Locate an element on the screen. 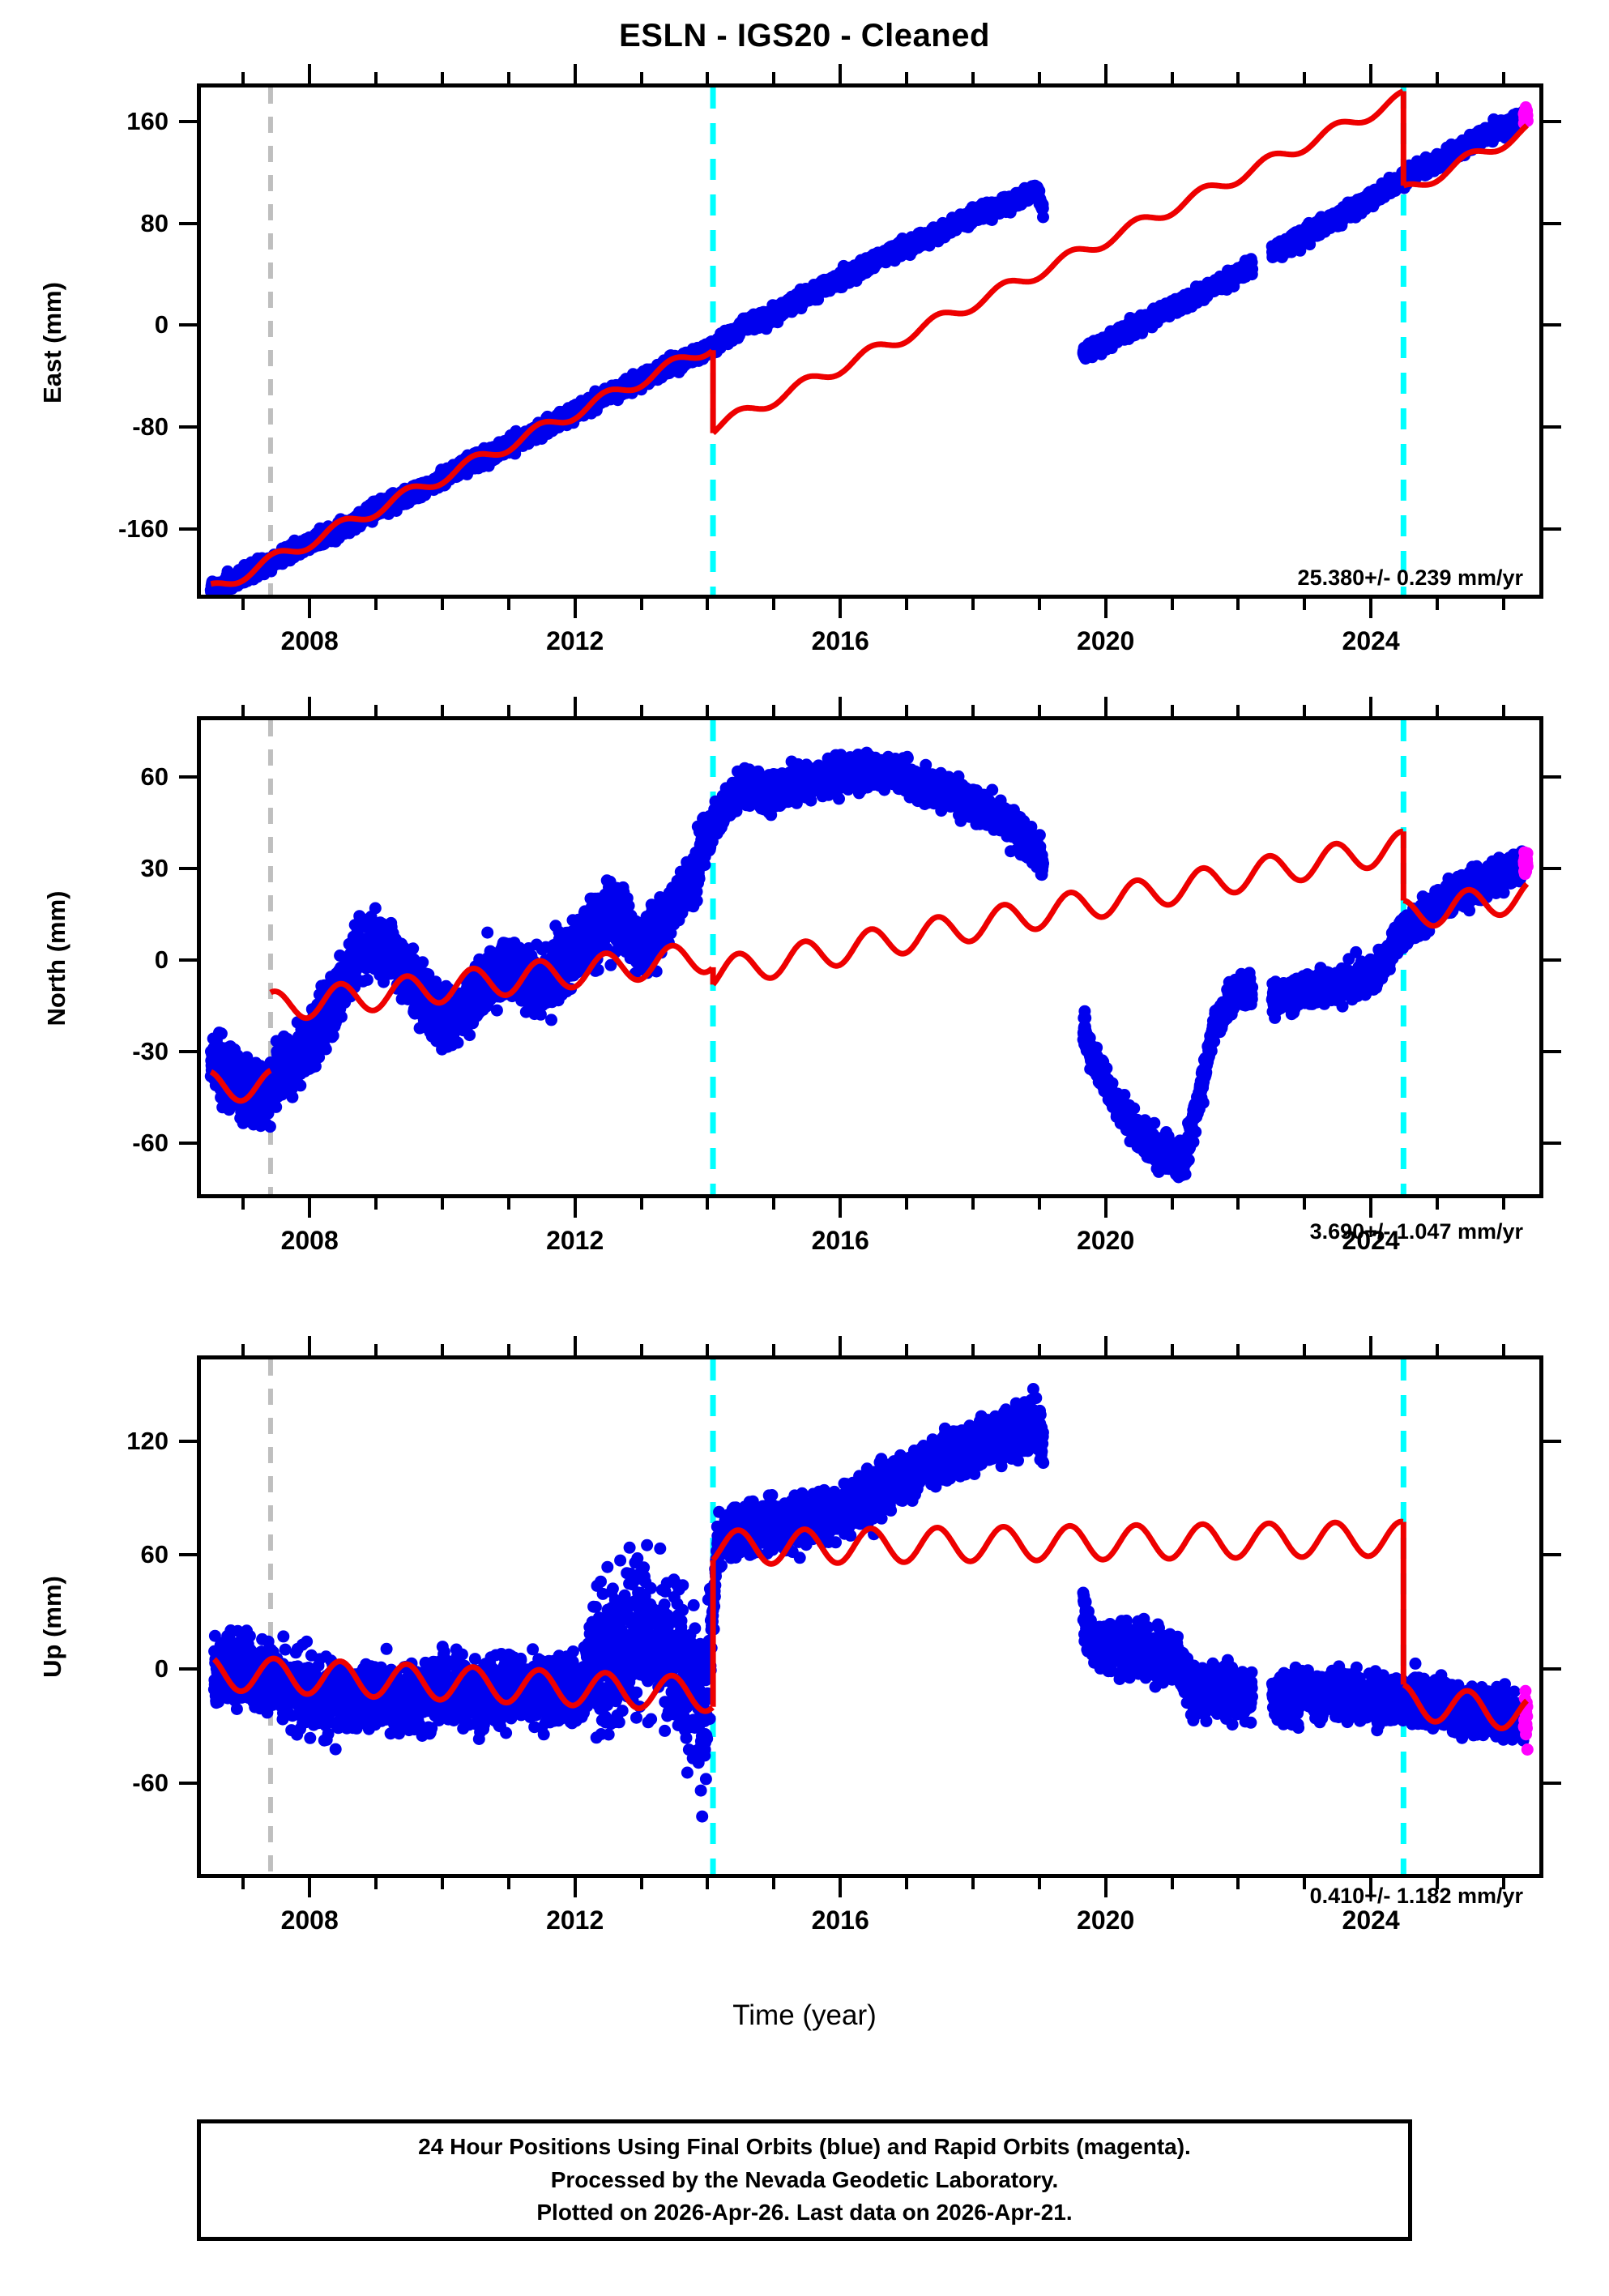  ytick-label: -30 is located at coordinates (150, 1051).